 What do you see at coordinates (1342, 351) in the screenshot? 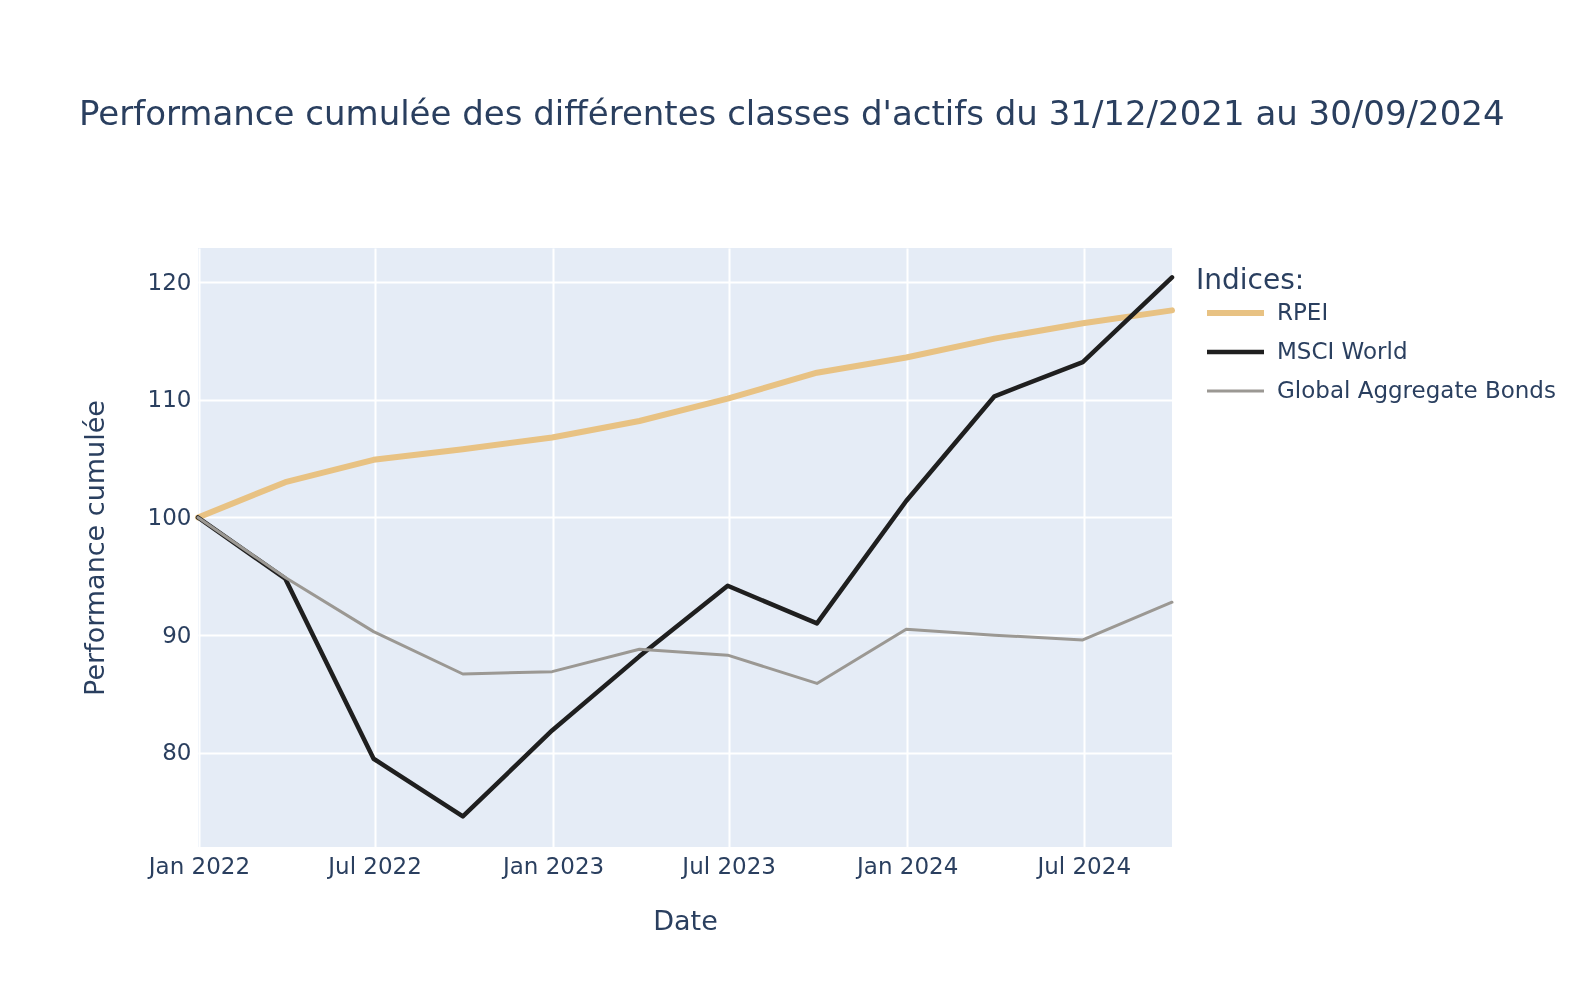
I see `legend-label: MSCI World` at bounding box center [1342, 351].